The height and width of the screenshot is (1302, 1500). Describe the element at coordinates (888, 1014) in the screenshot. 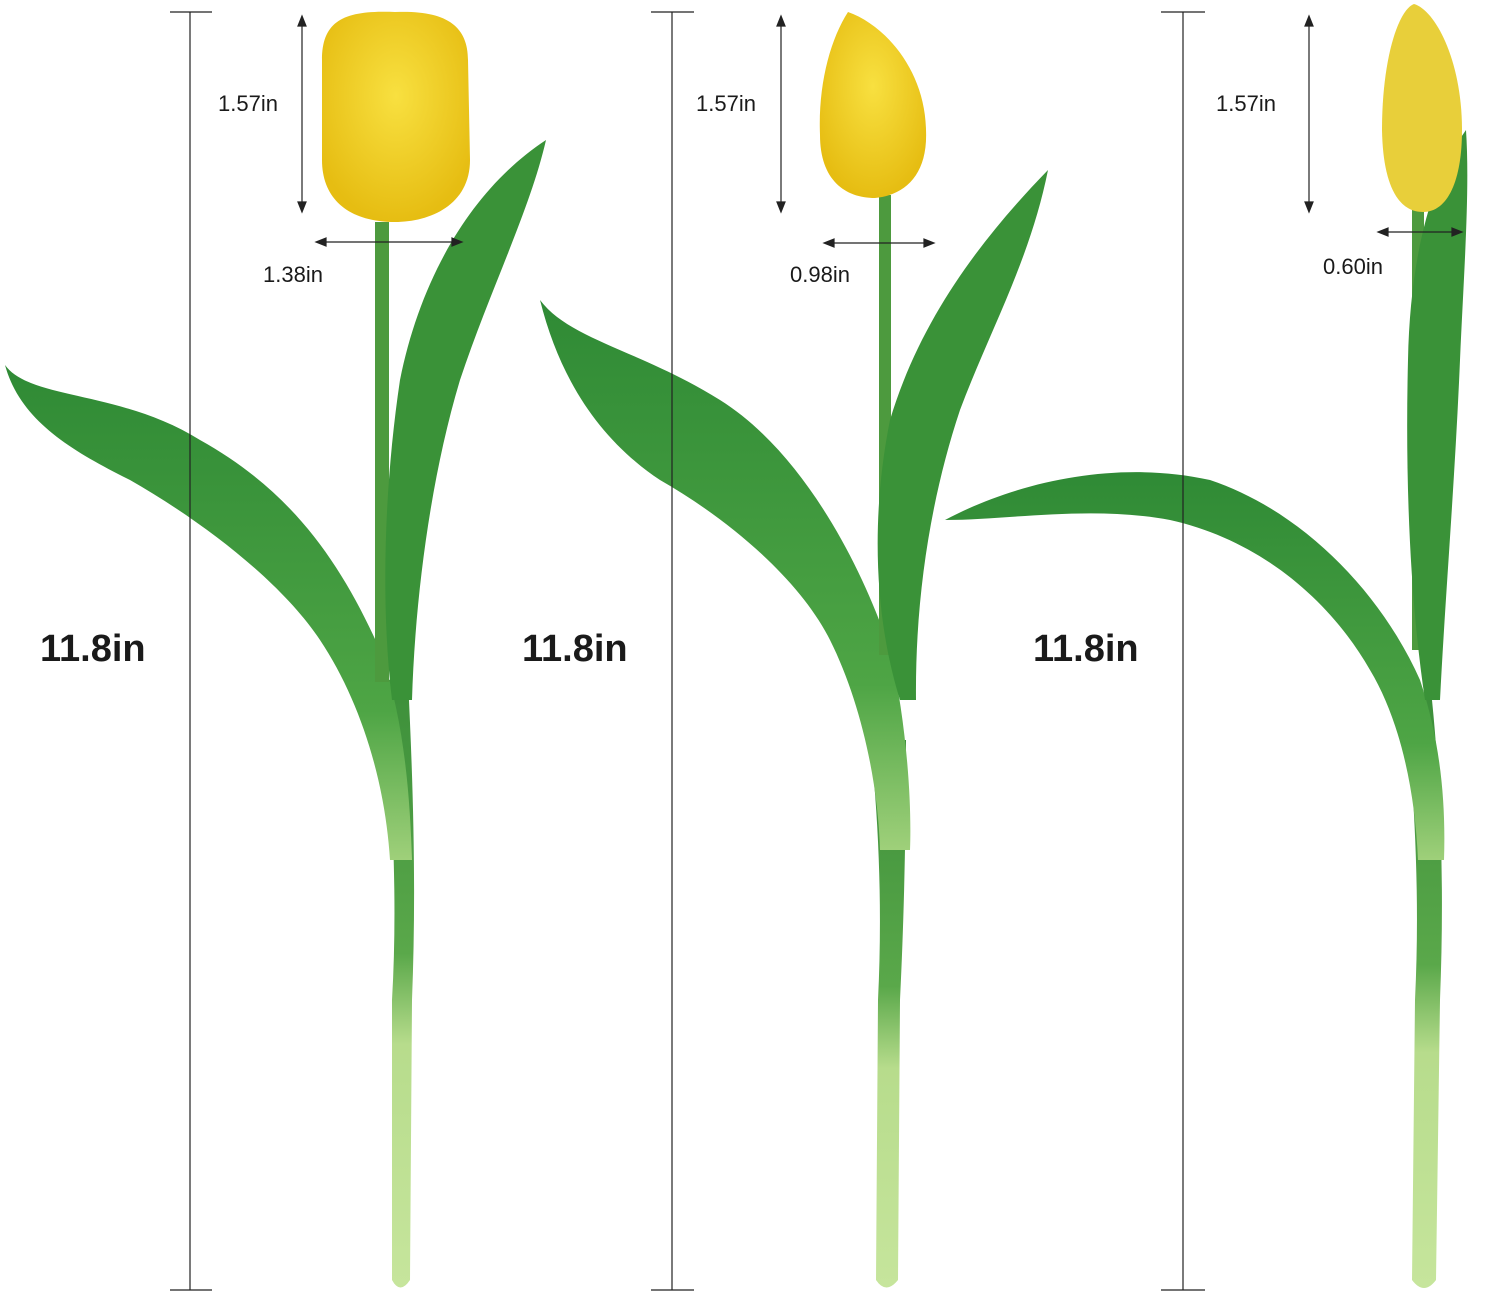

I see `lower-stem` at that location.